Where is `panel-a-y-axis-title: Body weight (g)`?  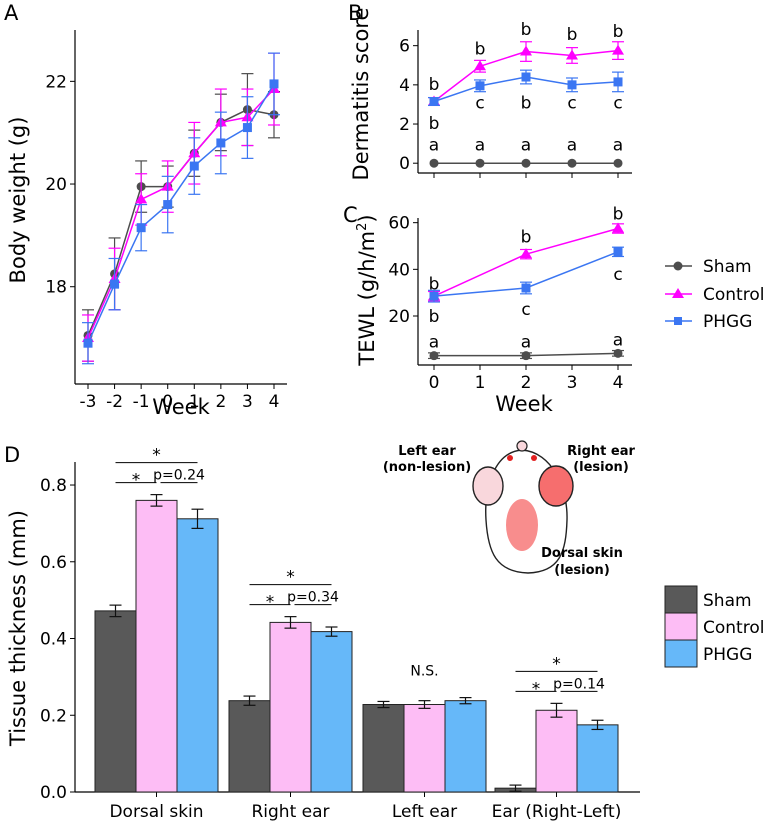
panel-a-y-axis-title: Body weight (g) is located at coordinates (18, 200).